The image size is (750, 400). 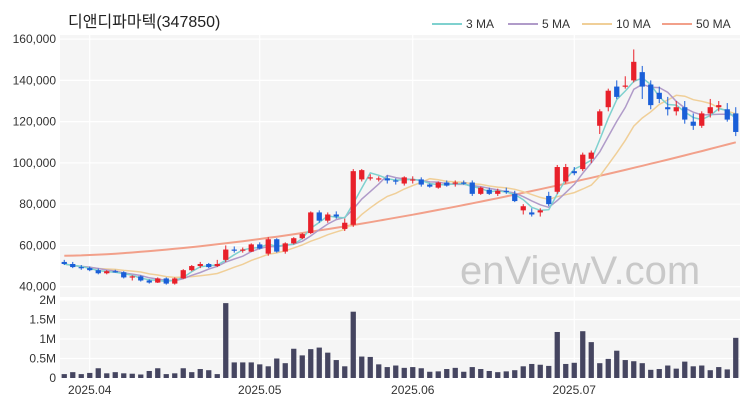 What do you see at coordinates (581, 24) in the screenshot?
I see `legend: 3 MA 5 MA 10 MA 50 MA` at bounding box center [581, 24].